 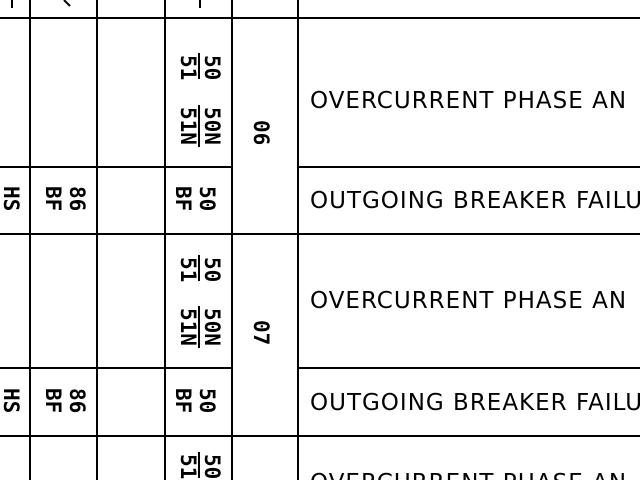 I want to click on row-overcurrent-partial: 50 51 OVERCURRENT PHASE AN, so click(x=401, y=466).